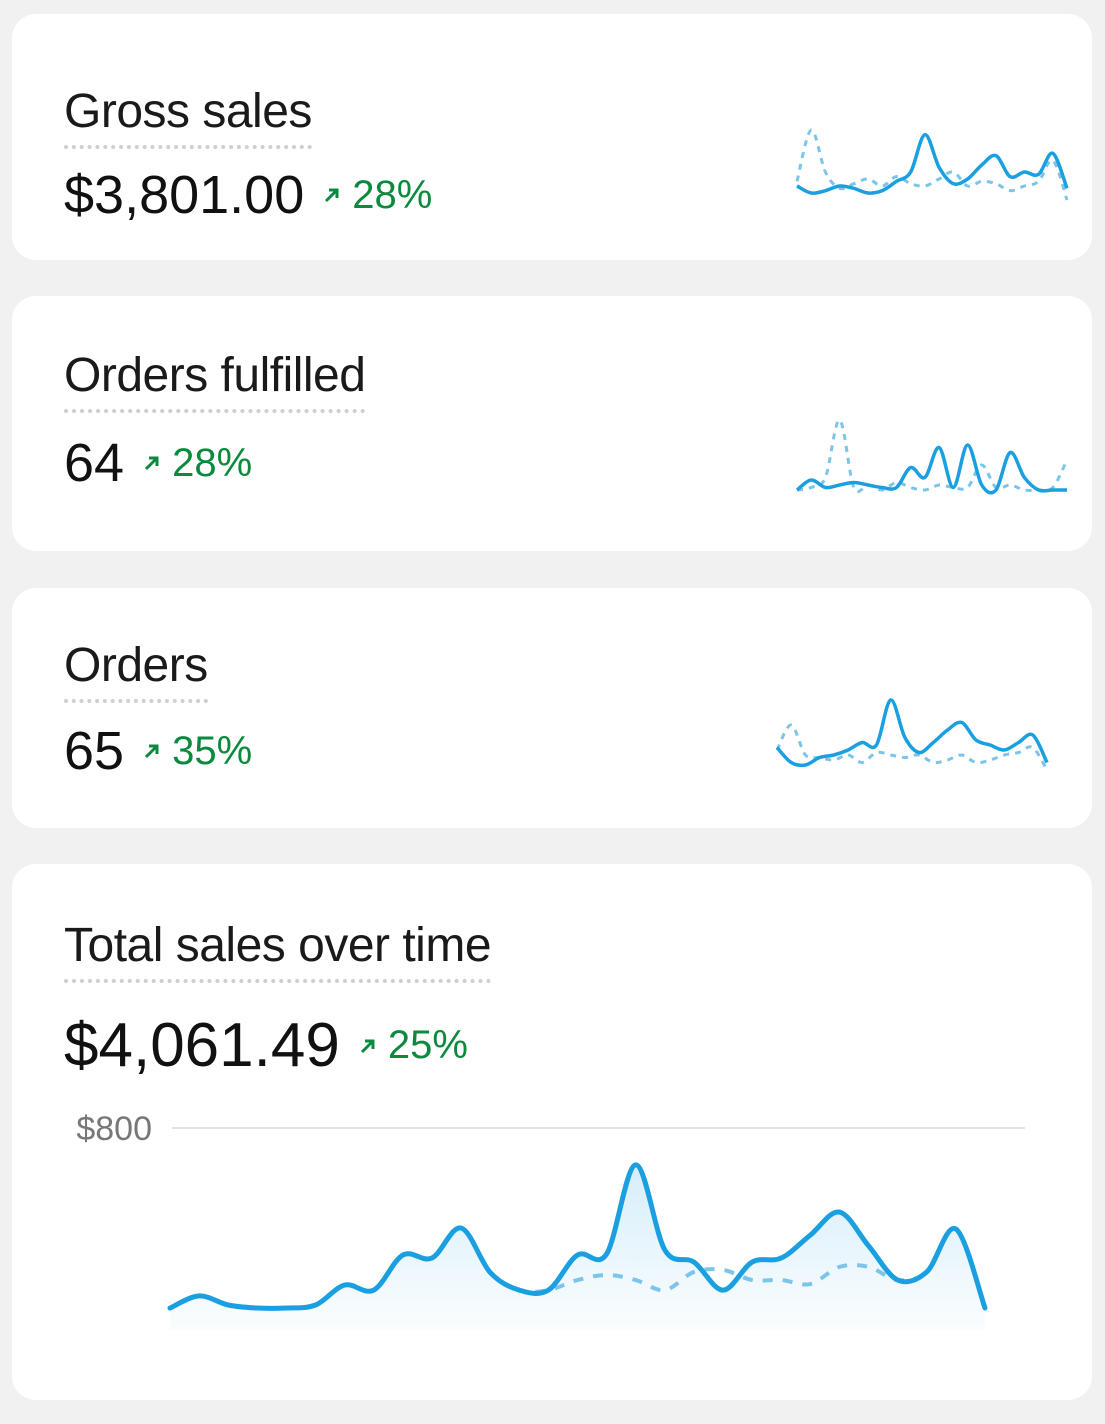  I want to click on card-title: Gross sales, so click(188, 116).